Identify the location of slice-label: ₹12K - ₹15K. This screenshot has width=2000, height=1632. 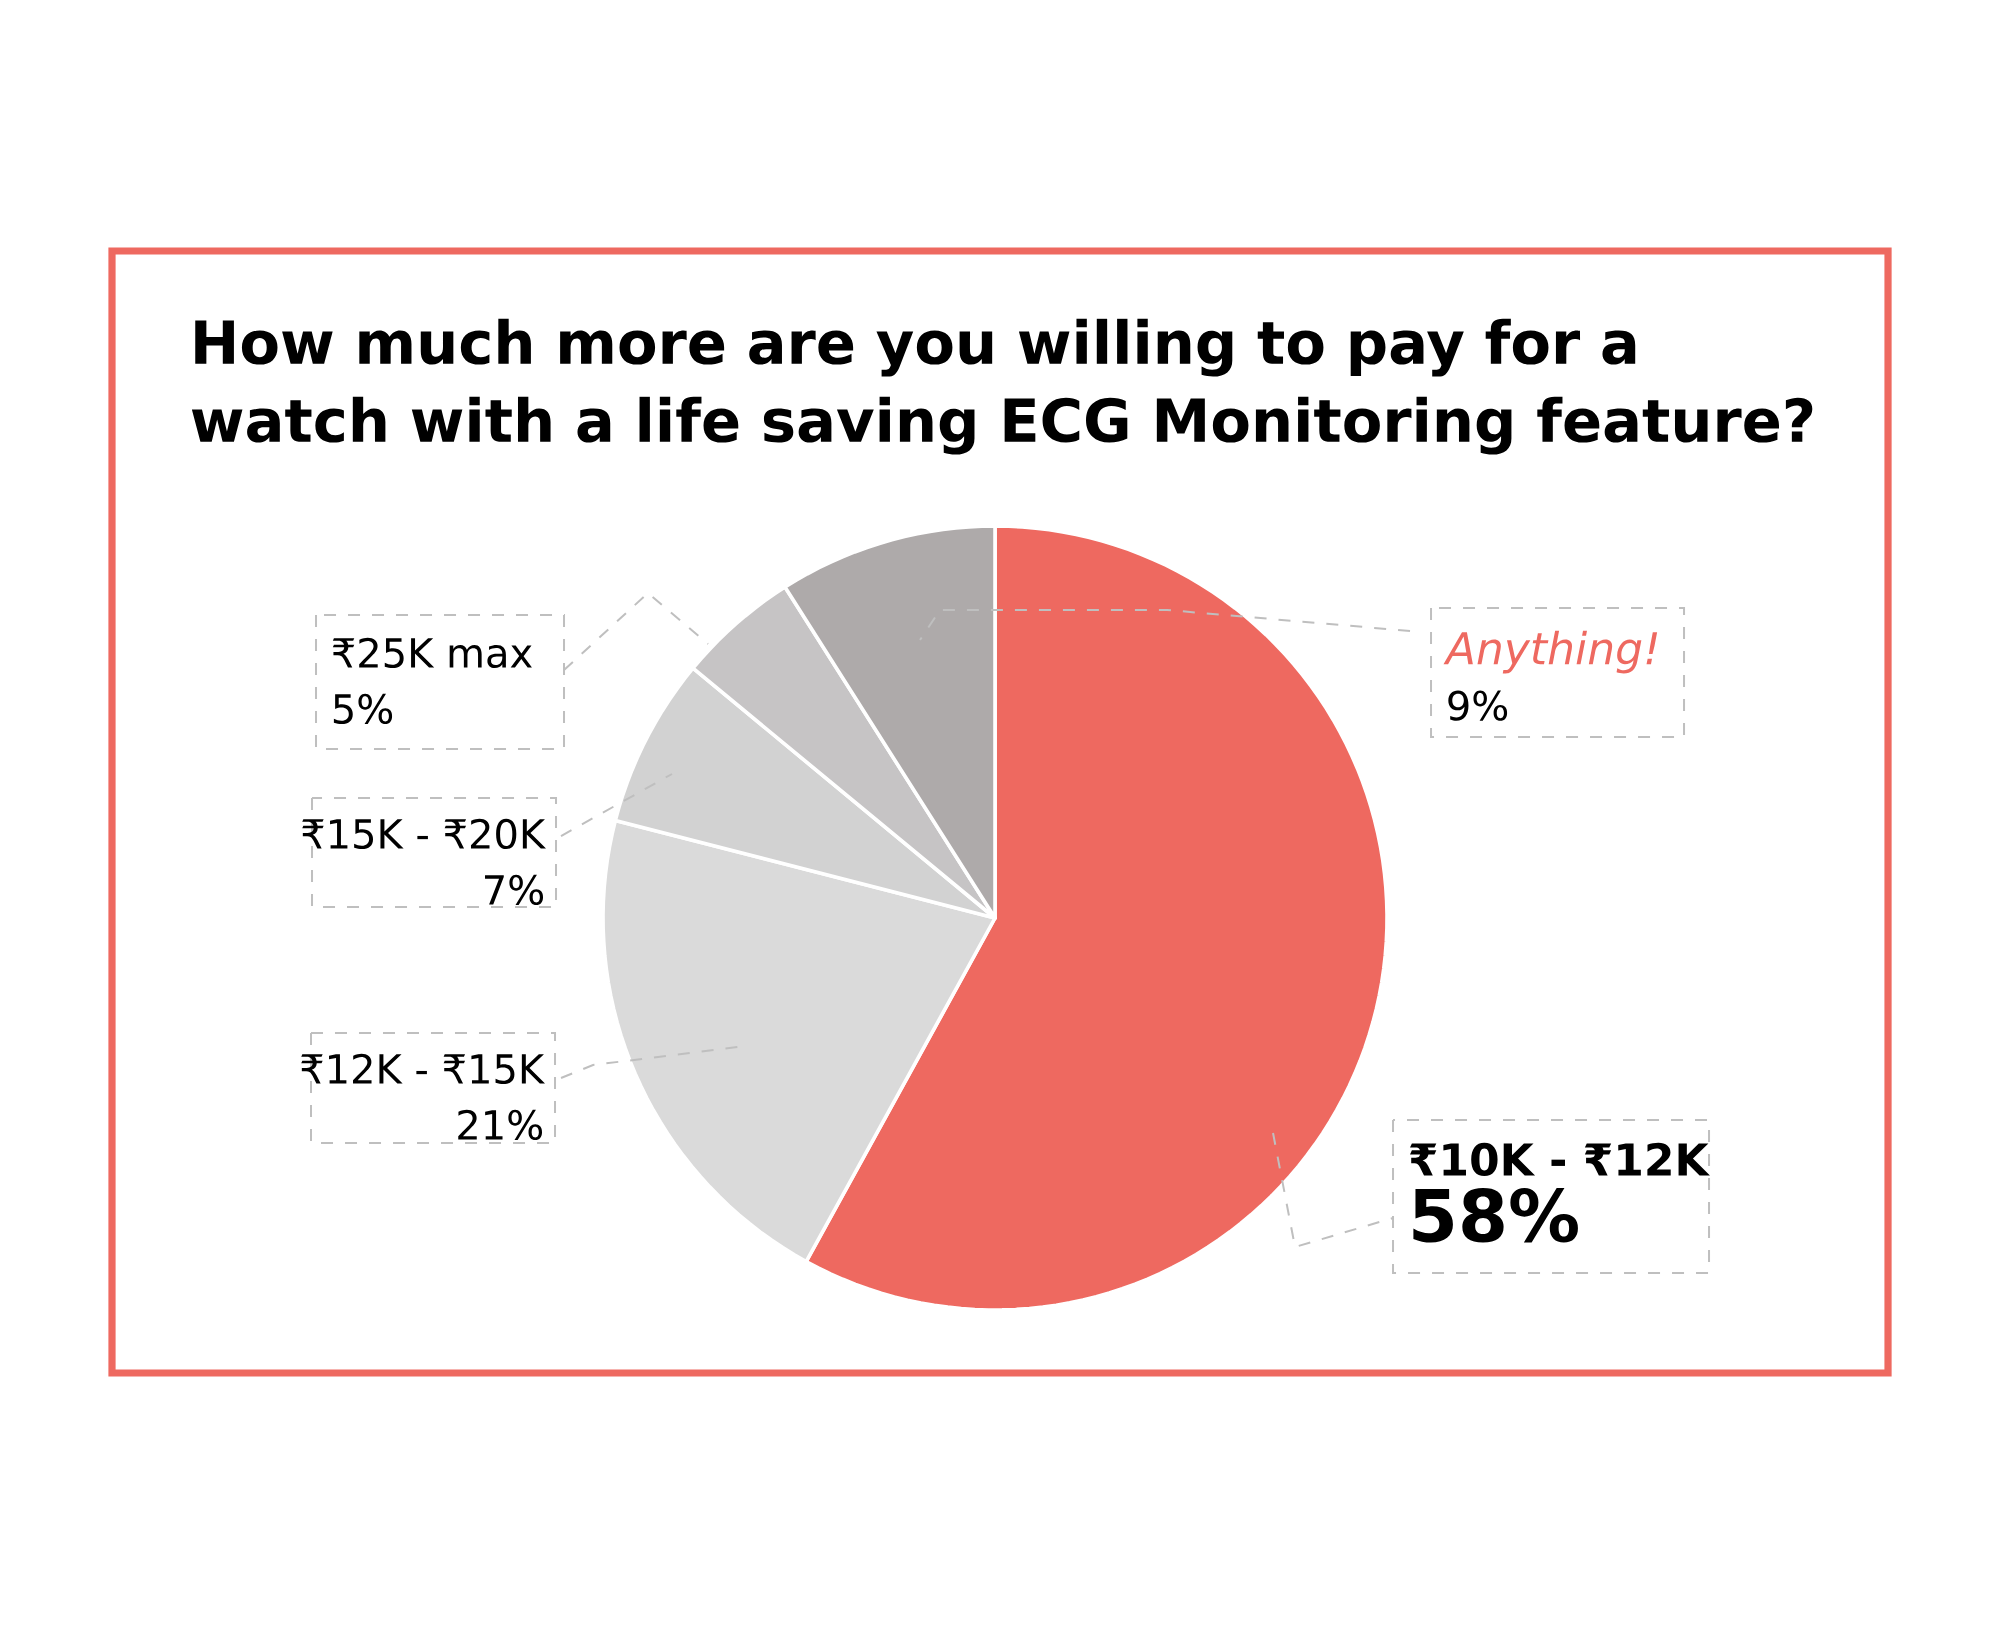
(423, 1069).